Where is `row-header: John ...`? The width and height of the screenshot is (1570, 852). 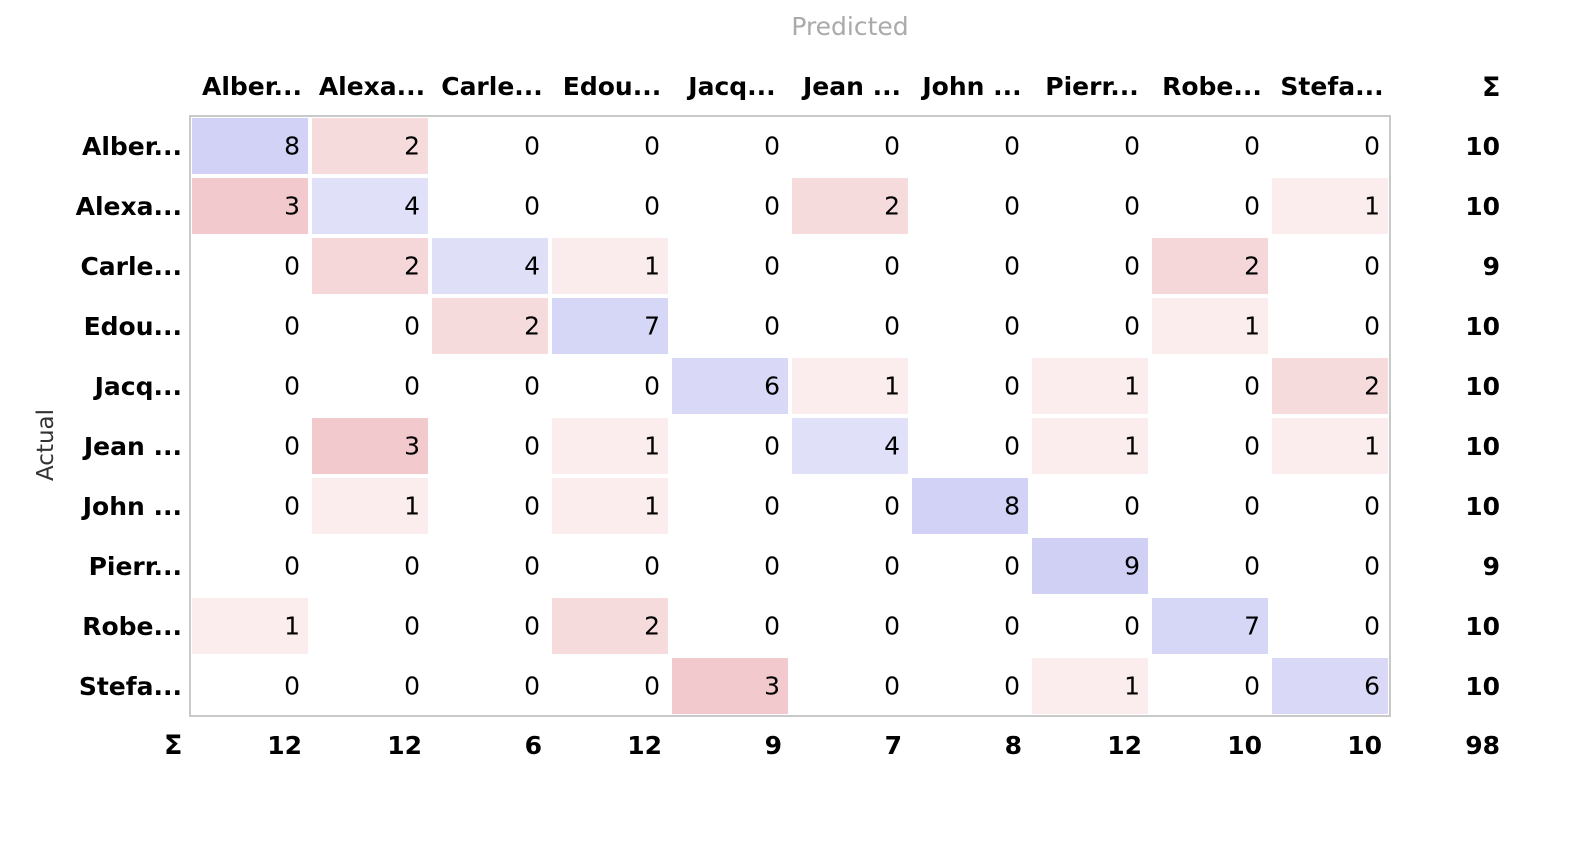
row-header: John ... is located at coordinates (132, 506).